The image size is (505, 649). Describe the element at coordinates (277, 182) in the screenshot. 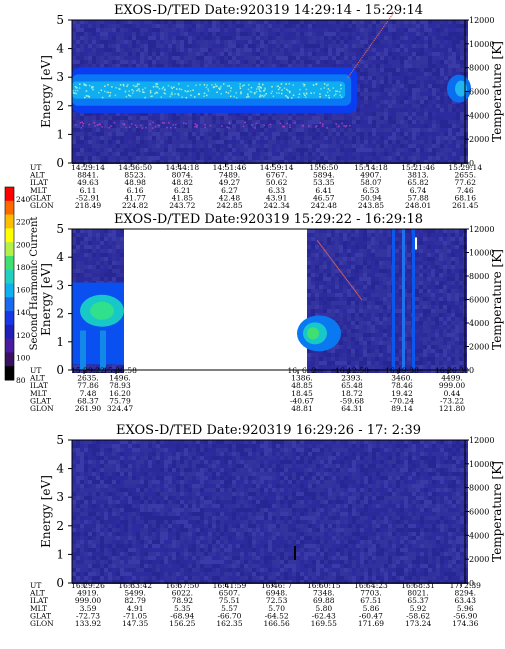

I see `orbit-cell: 50.62` at that location.